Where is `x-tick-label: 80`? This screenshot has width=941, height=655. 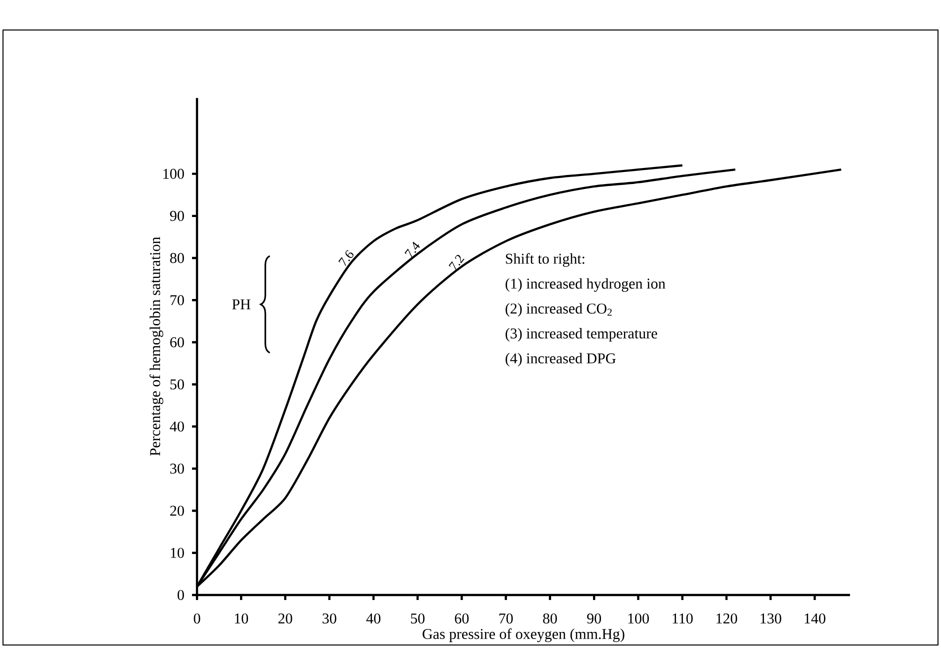
x-tick-label: 80 is located at coordinates (550, 618).